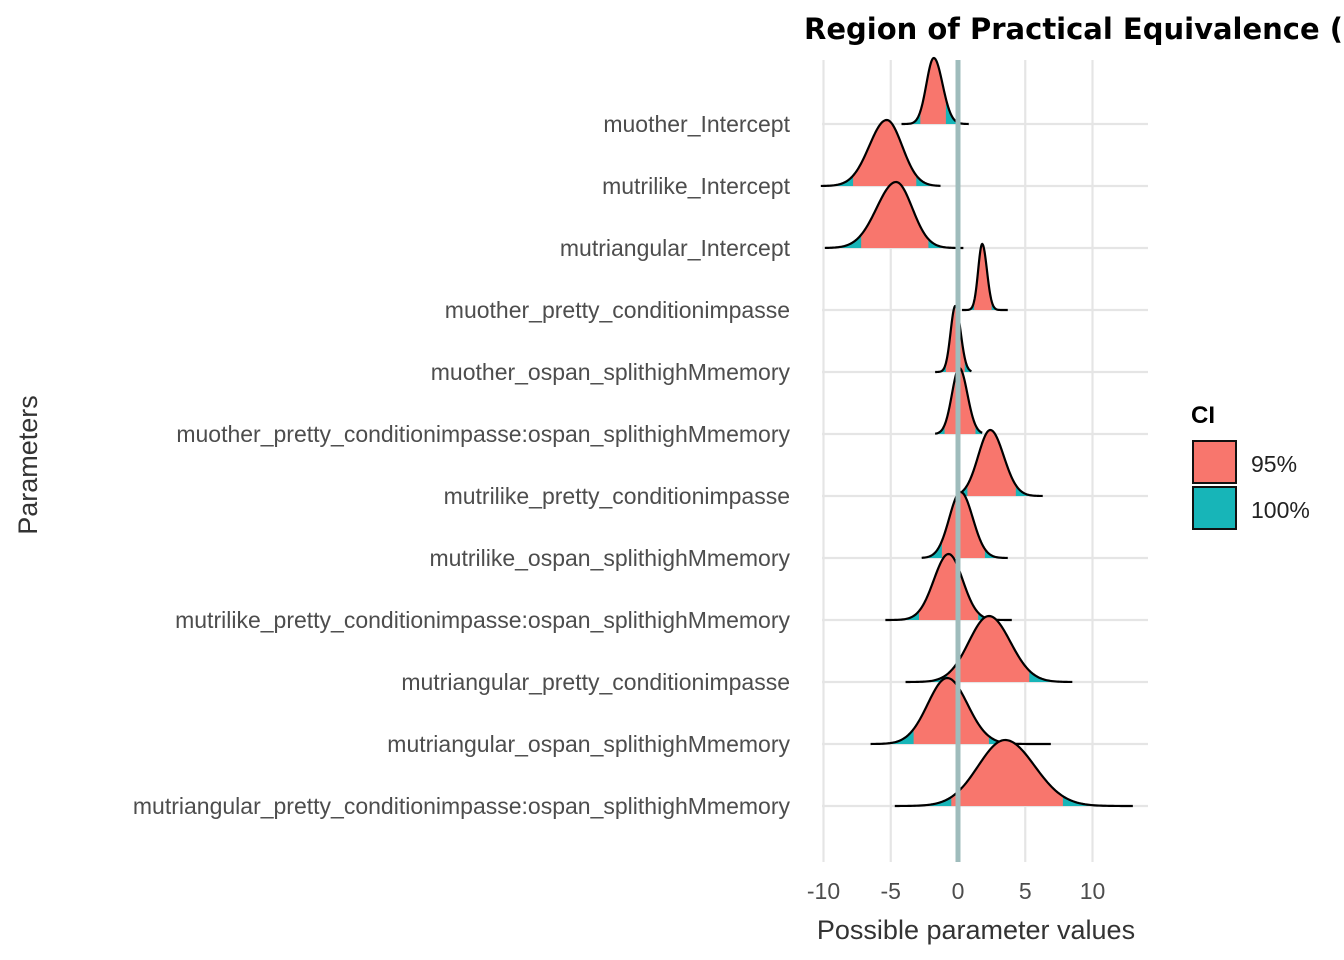  I want to click on ridge-mutrilike-ospan-splithighMmemory, so click(964, 525).